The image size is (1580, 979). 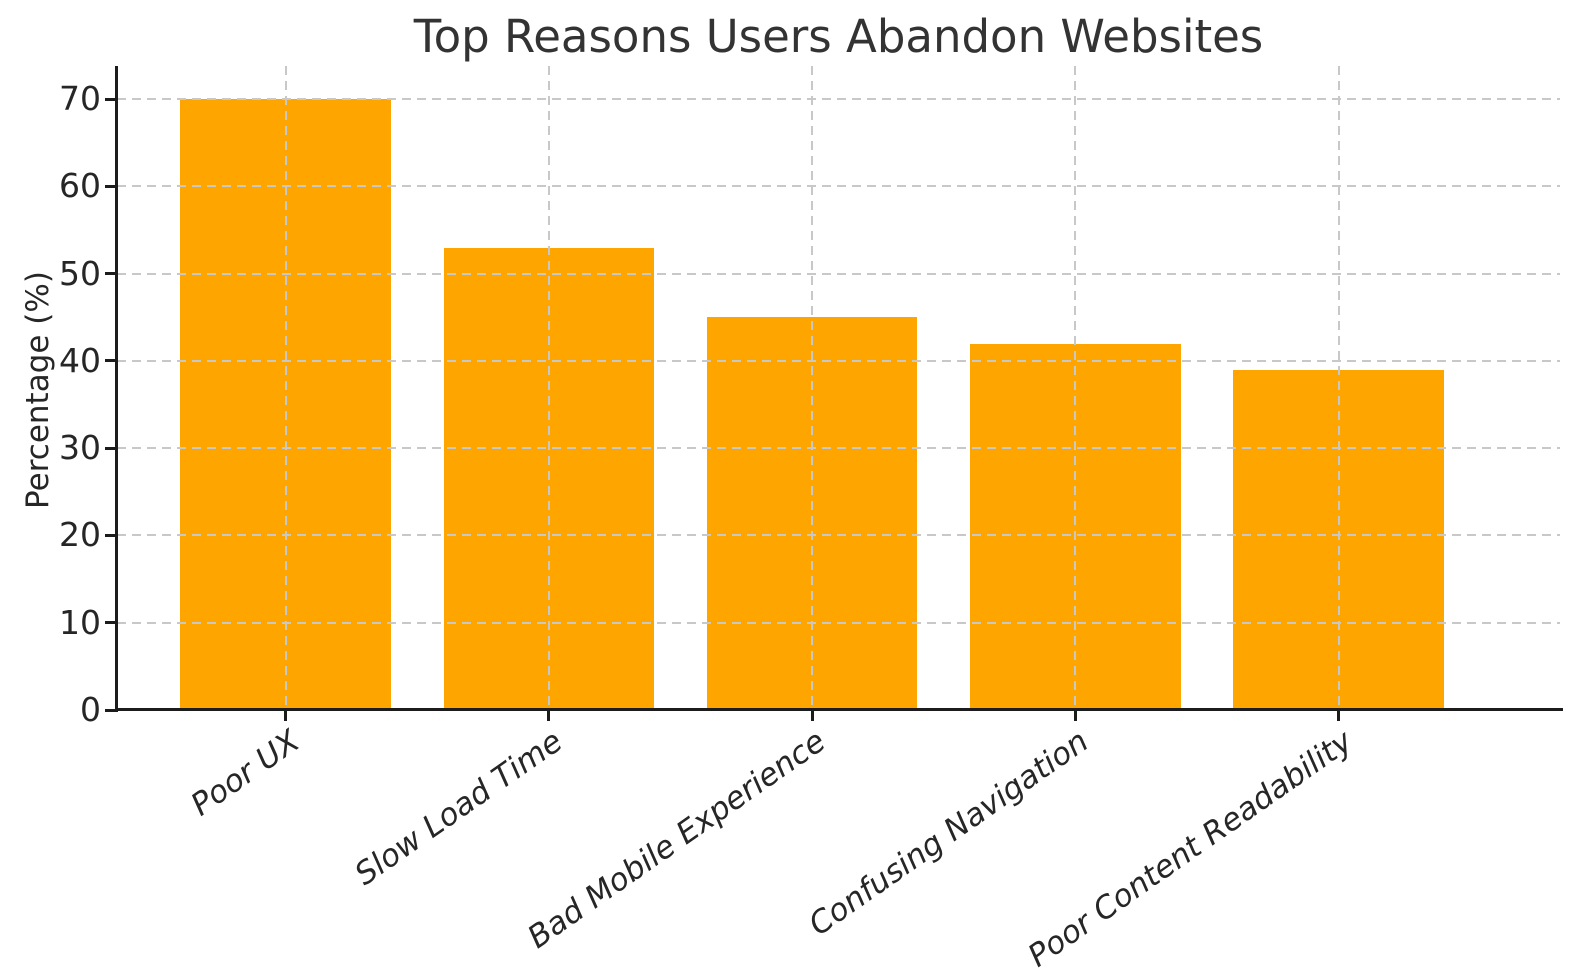 I want to click on y-tick-label: 10, so click(x=80, y=622).